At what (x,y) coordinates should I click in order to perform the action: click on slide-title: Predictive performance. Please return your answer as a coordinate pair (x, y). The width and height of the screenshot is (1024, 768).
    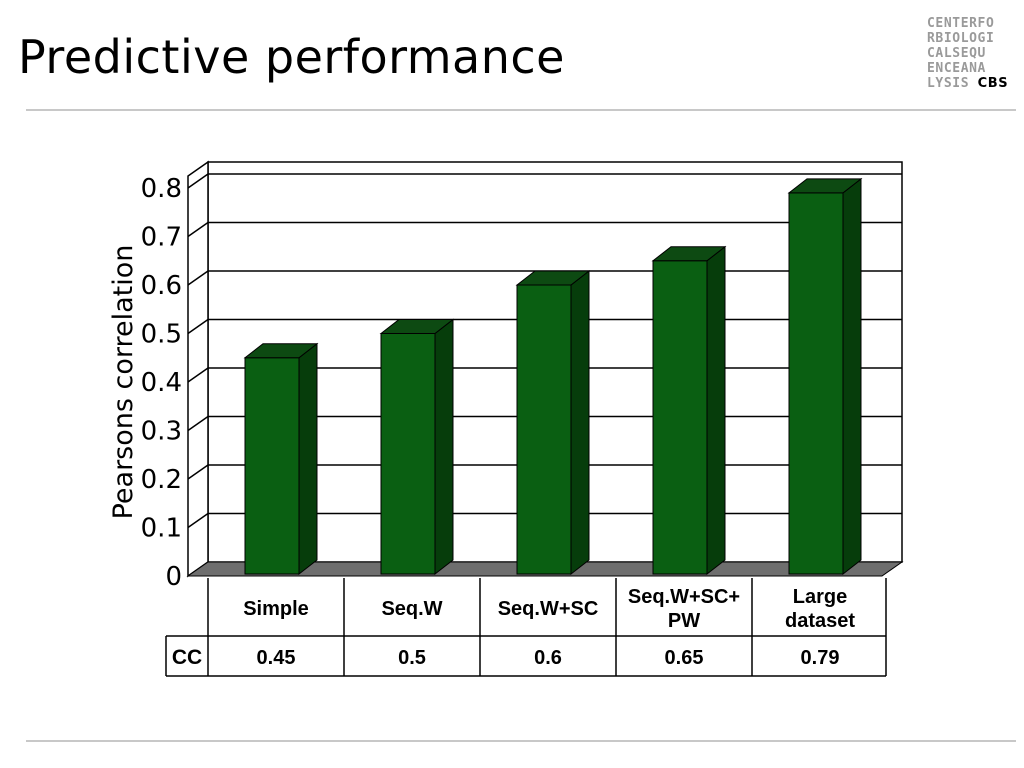
    Looking at the image, I should click on (291, 57).